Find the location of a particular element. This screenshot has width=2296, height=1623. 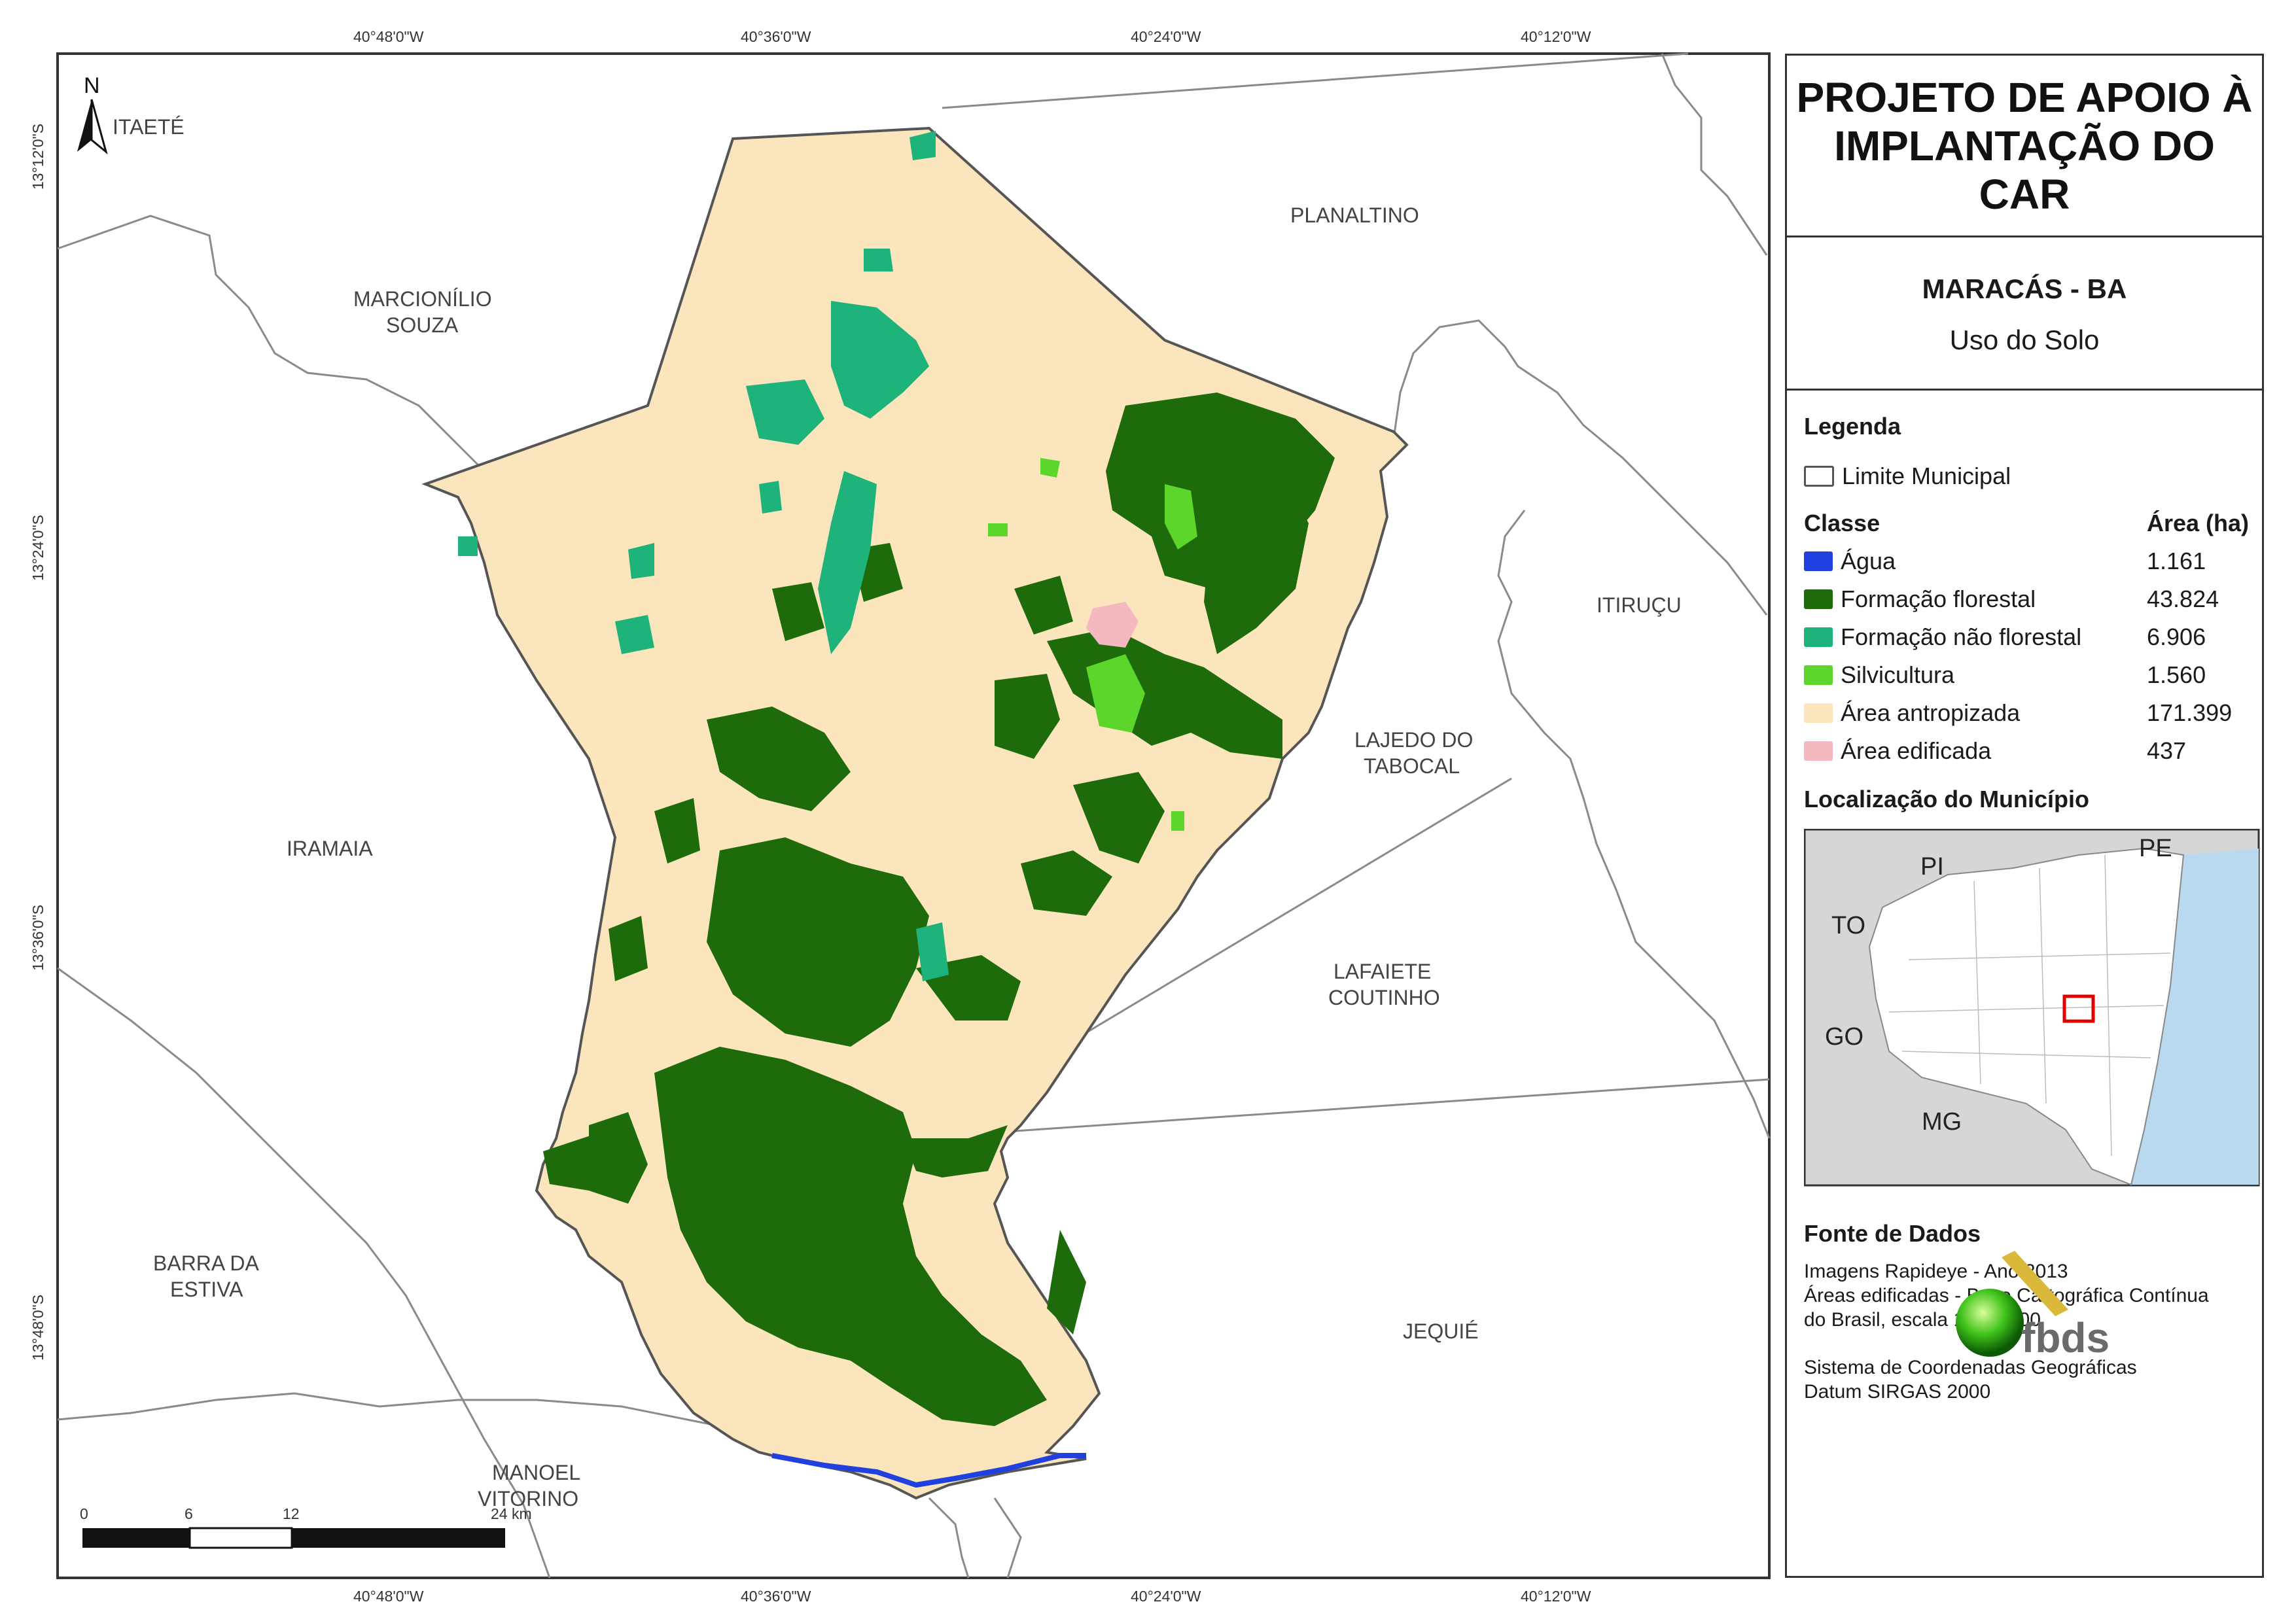

class-area: 6.906 is located at coordinates (2176, 637).